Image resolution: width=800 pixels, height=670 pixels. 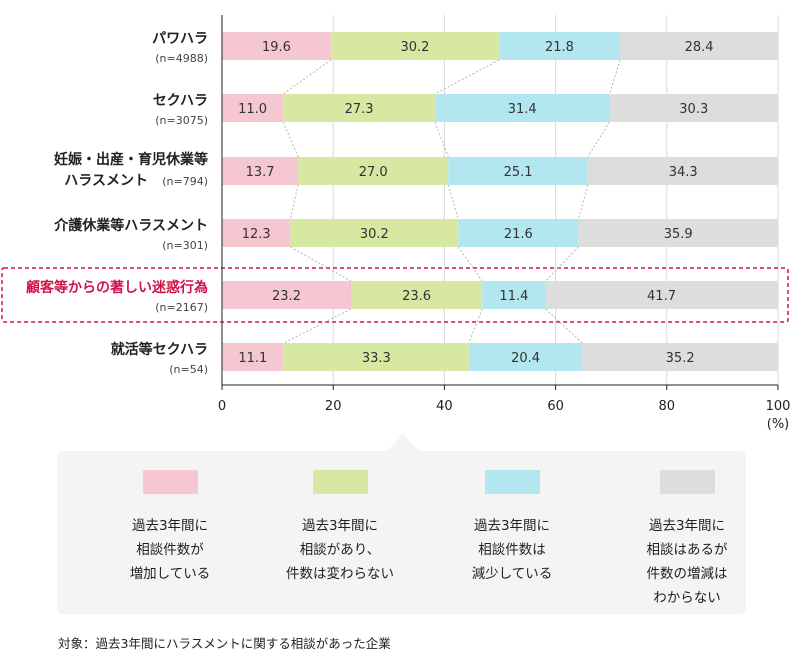 I want to click on x-tick-label: 20, so click(x=333, y=406).